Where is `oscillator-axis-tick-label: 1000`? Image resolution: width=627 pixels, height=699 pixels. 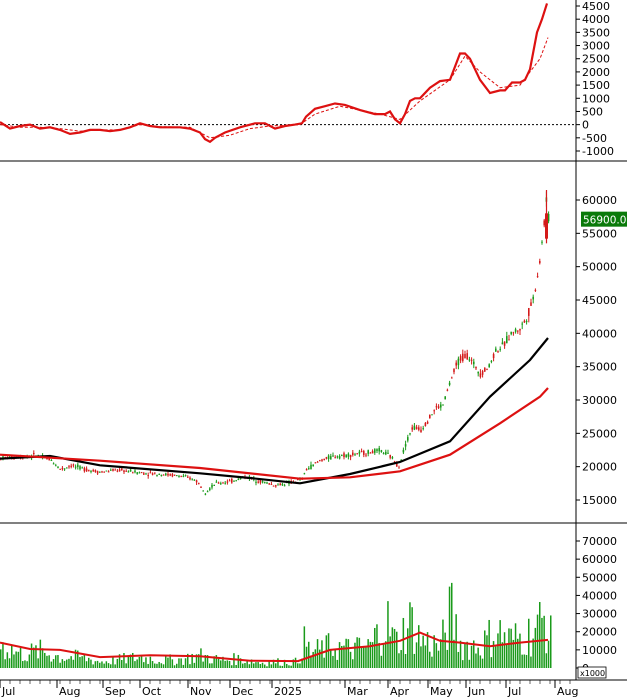 oscillator-axis-tick-label: 1000 is located at coordinates (596, 98).